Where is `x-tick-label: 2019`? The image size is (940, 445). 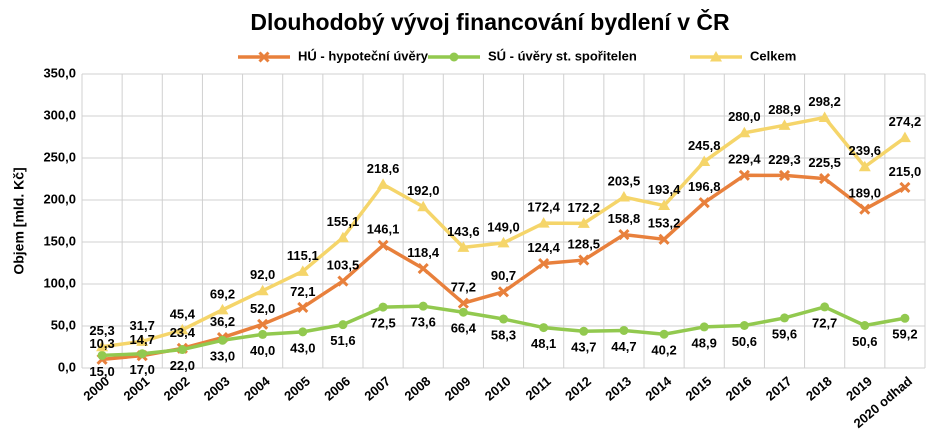
x-tick-label: 2019 is located at coordinates (859, 388).